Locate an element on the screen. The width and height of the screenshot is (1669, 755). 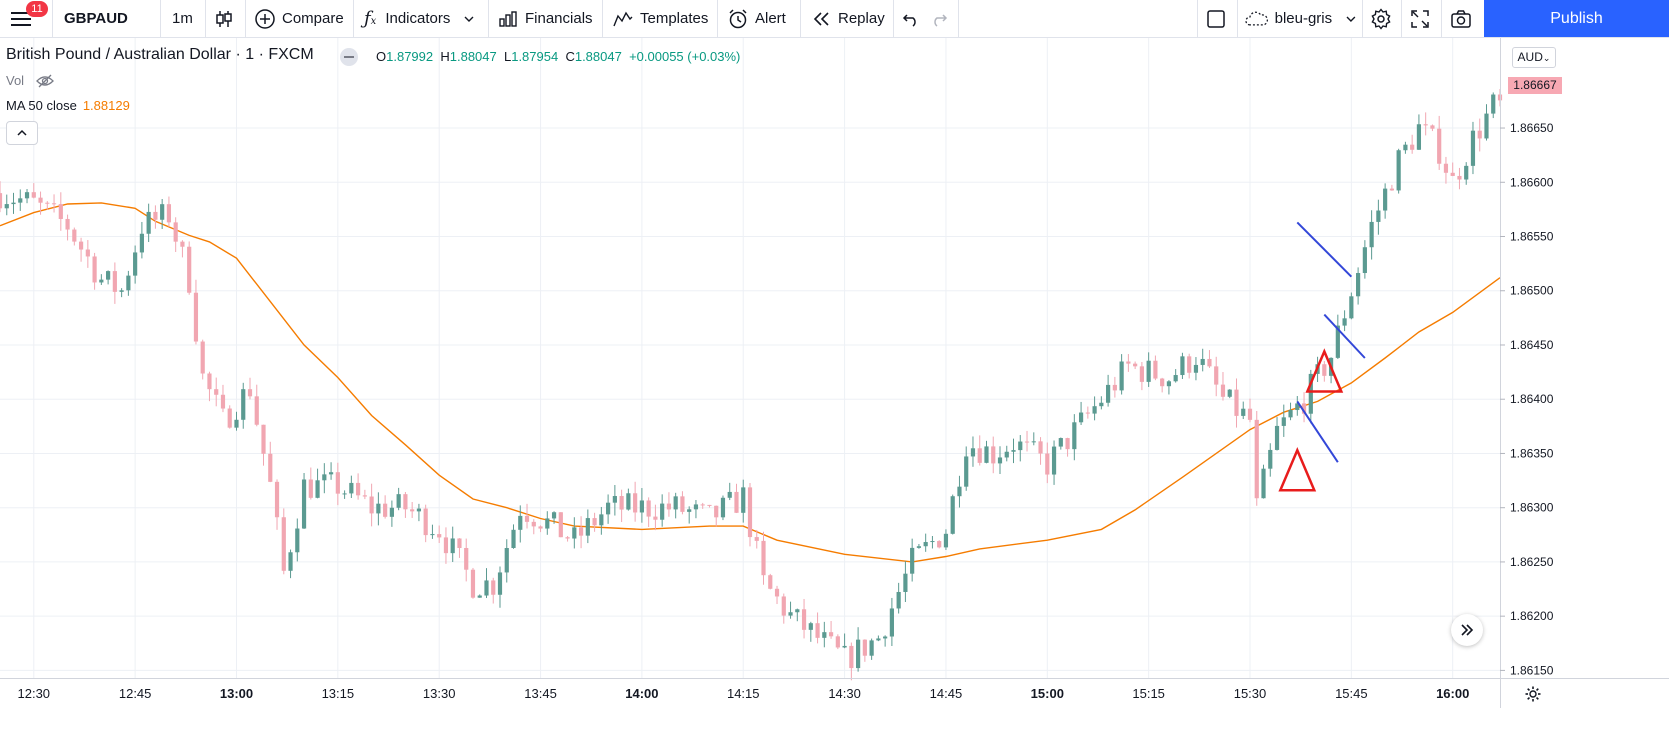
minus-icon is located at coordinates (349, 57).